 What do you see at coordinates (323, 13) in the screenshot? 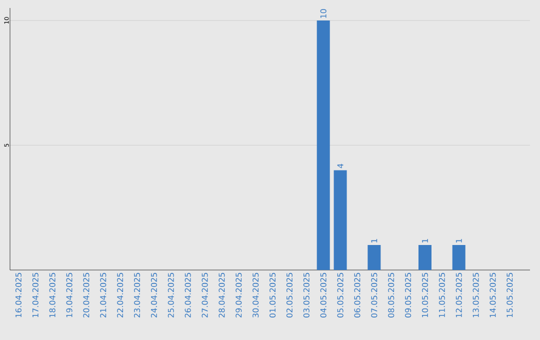
I see `data-label: 10` at bounding box center [323, 13].